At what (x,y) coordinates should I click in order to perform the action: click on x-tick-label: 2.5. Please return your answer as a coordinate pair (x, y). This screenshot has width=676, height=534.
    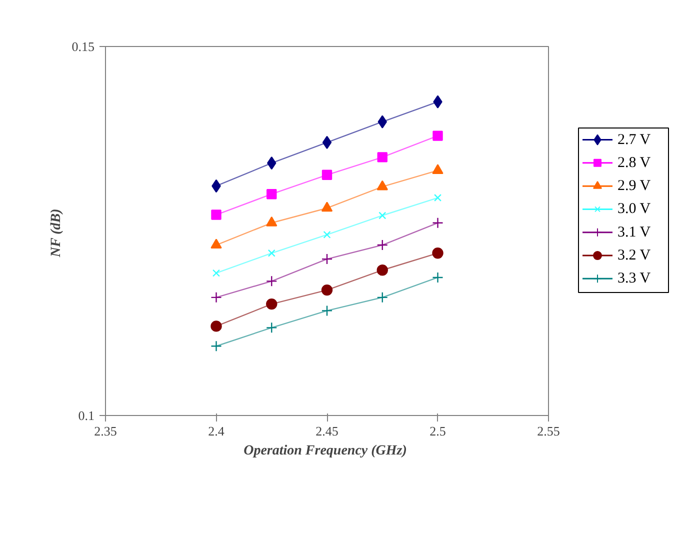
    Looking at the image, I should click on (438, 431).